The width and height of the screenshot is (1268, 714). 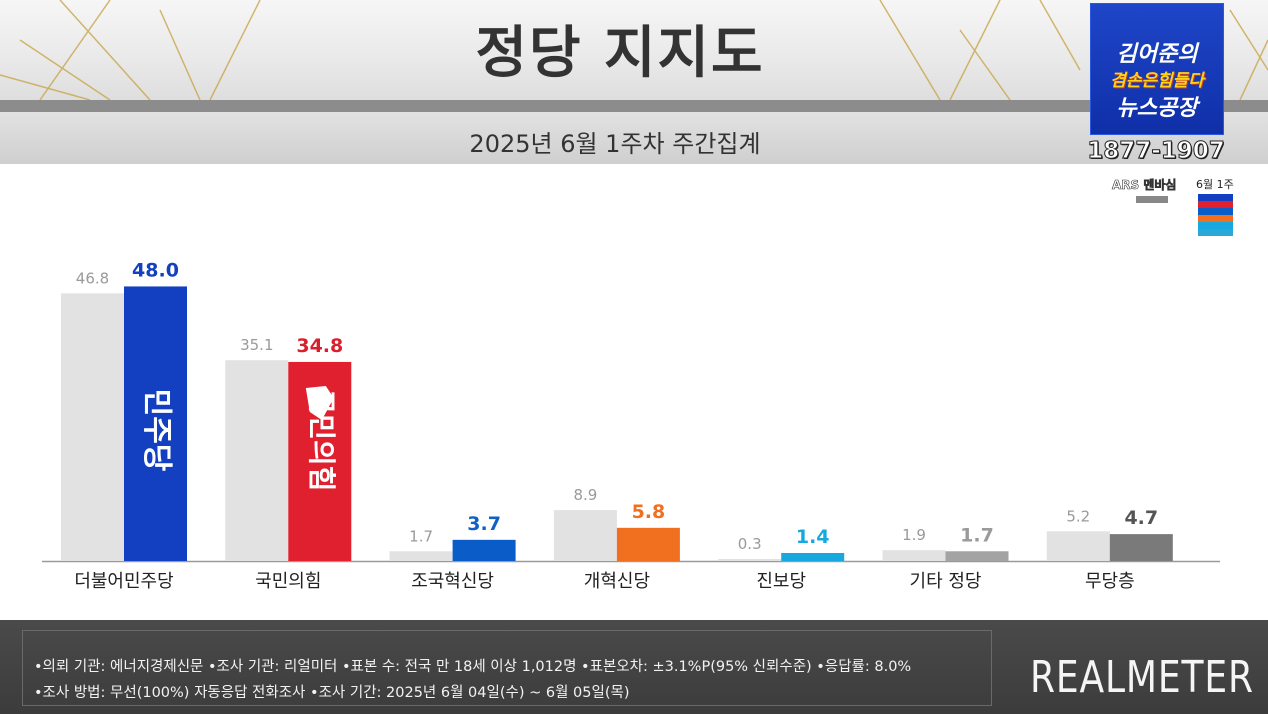 What do you see at coordinates (319, 403) in the screenshot?
I see `ppp-logo-shape` at bounding box center [319, 403].